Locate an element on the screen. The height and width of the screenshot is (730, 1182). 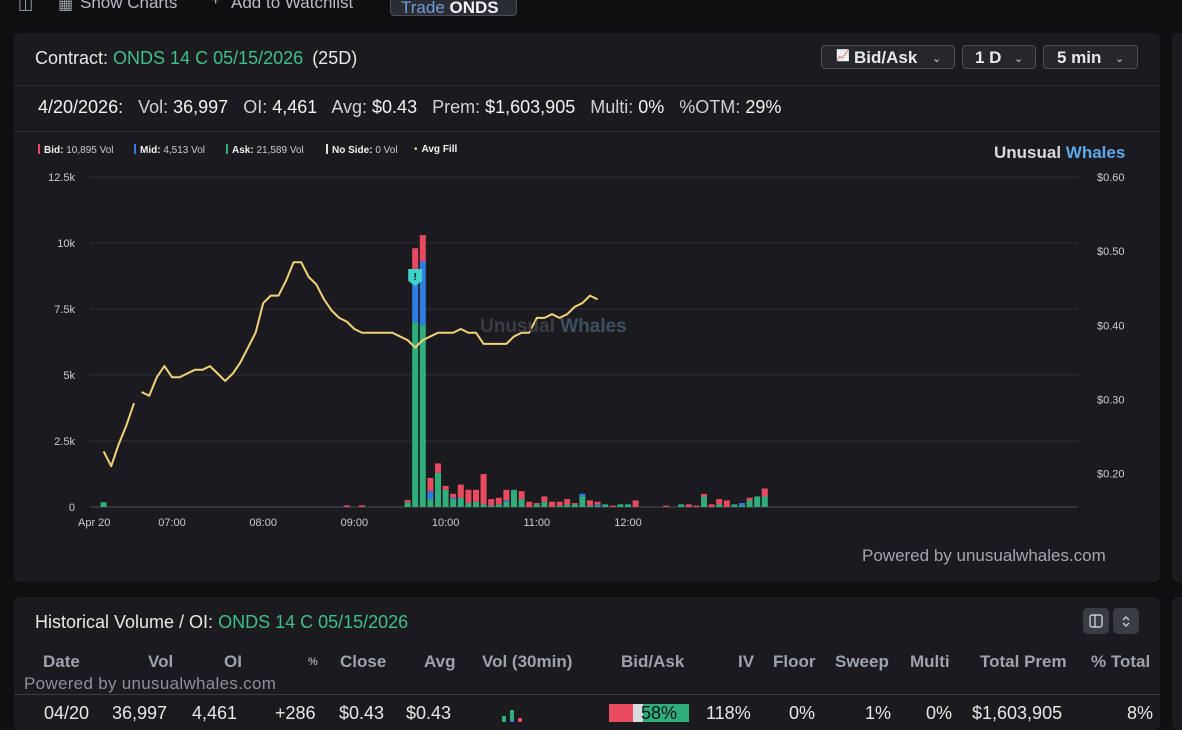
y-left-tick-label: 7.5k is located at coordinates (64, 310).